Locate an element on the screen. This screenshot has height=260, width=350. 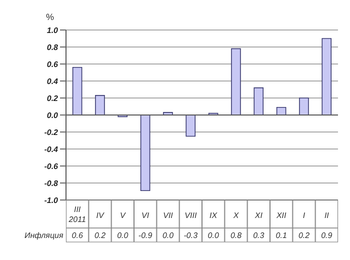
y-tick-label: -0.8 is located at coordinates (51, 183).